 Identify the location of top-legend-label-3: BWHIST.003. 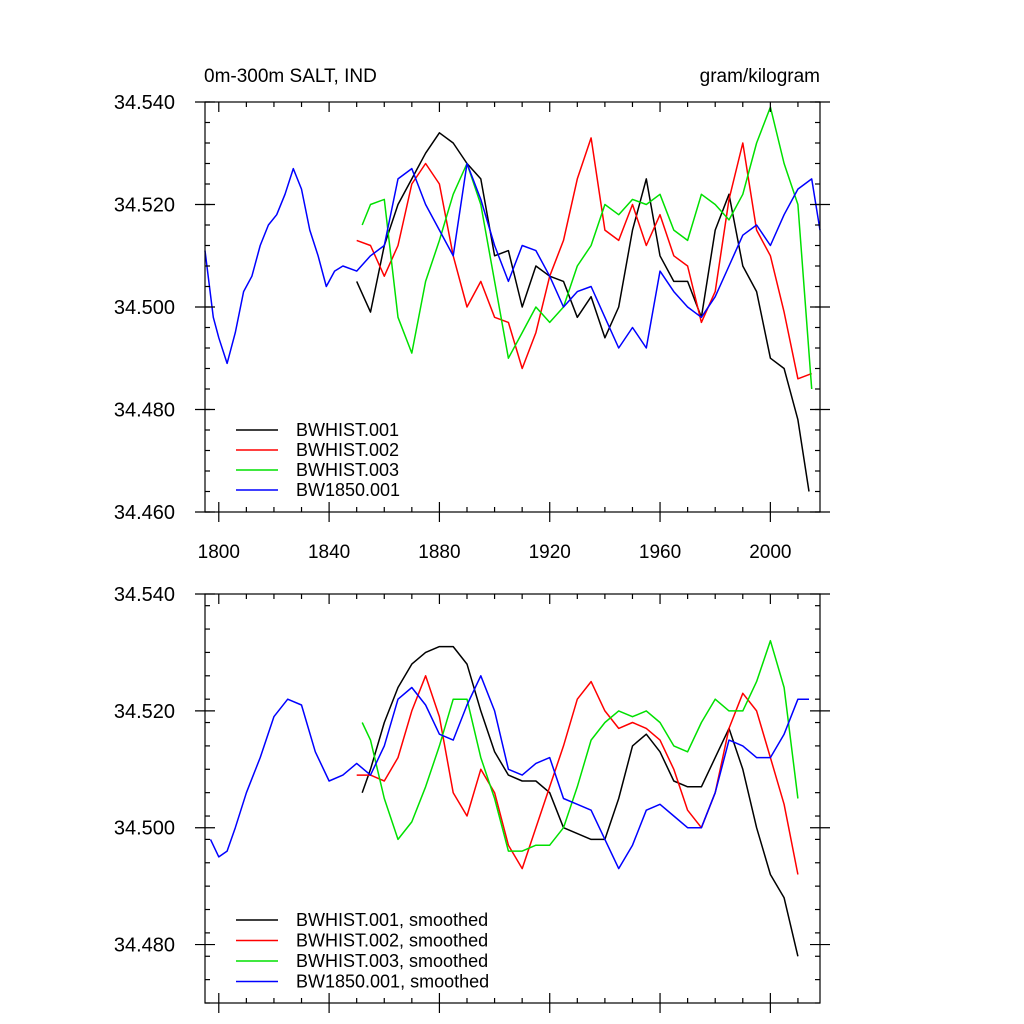
(347, 470).